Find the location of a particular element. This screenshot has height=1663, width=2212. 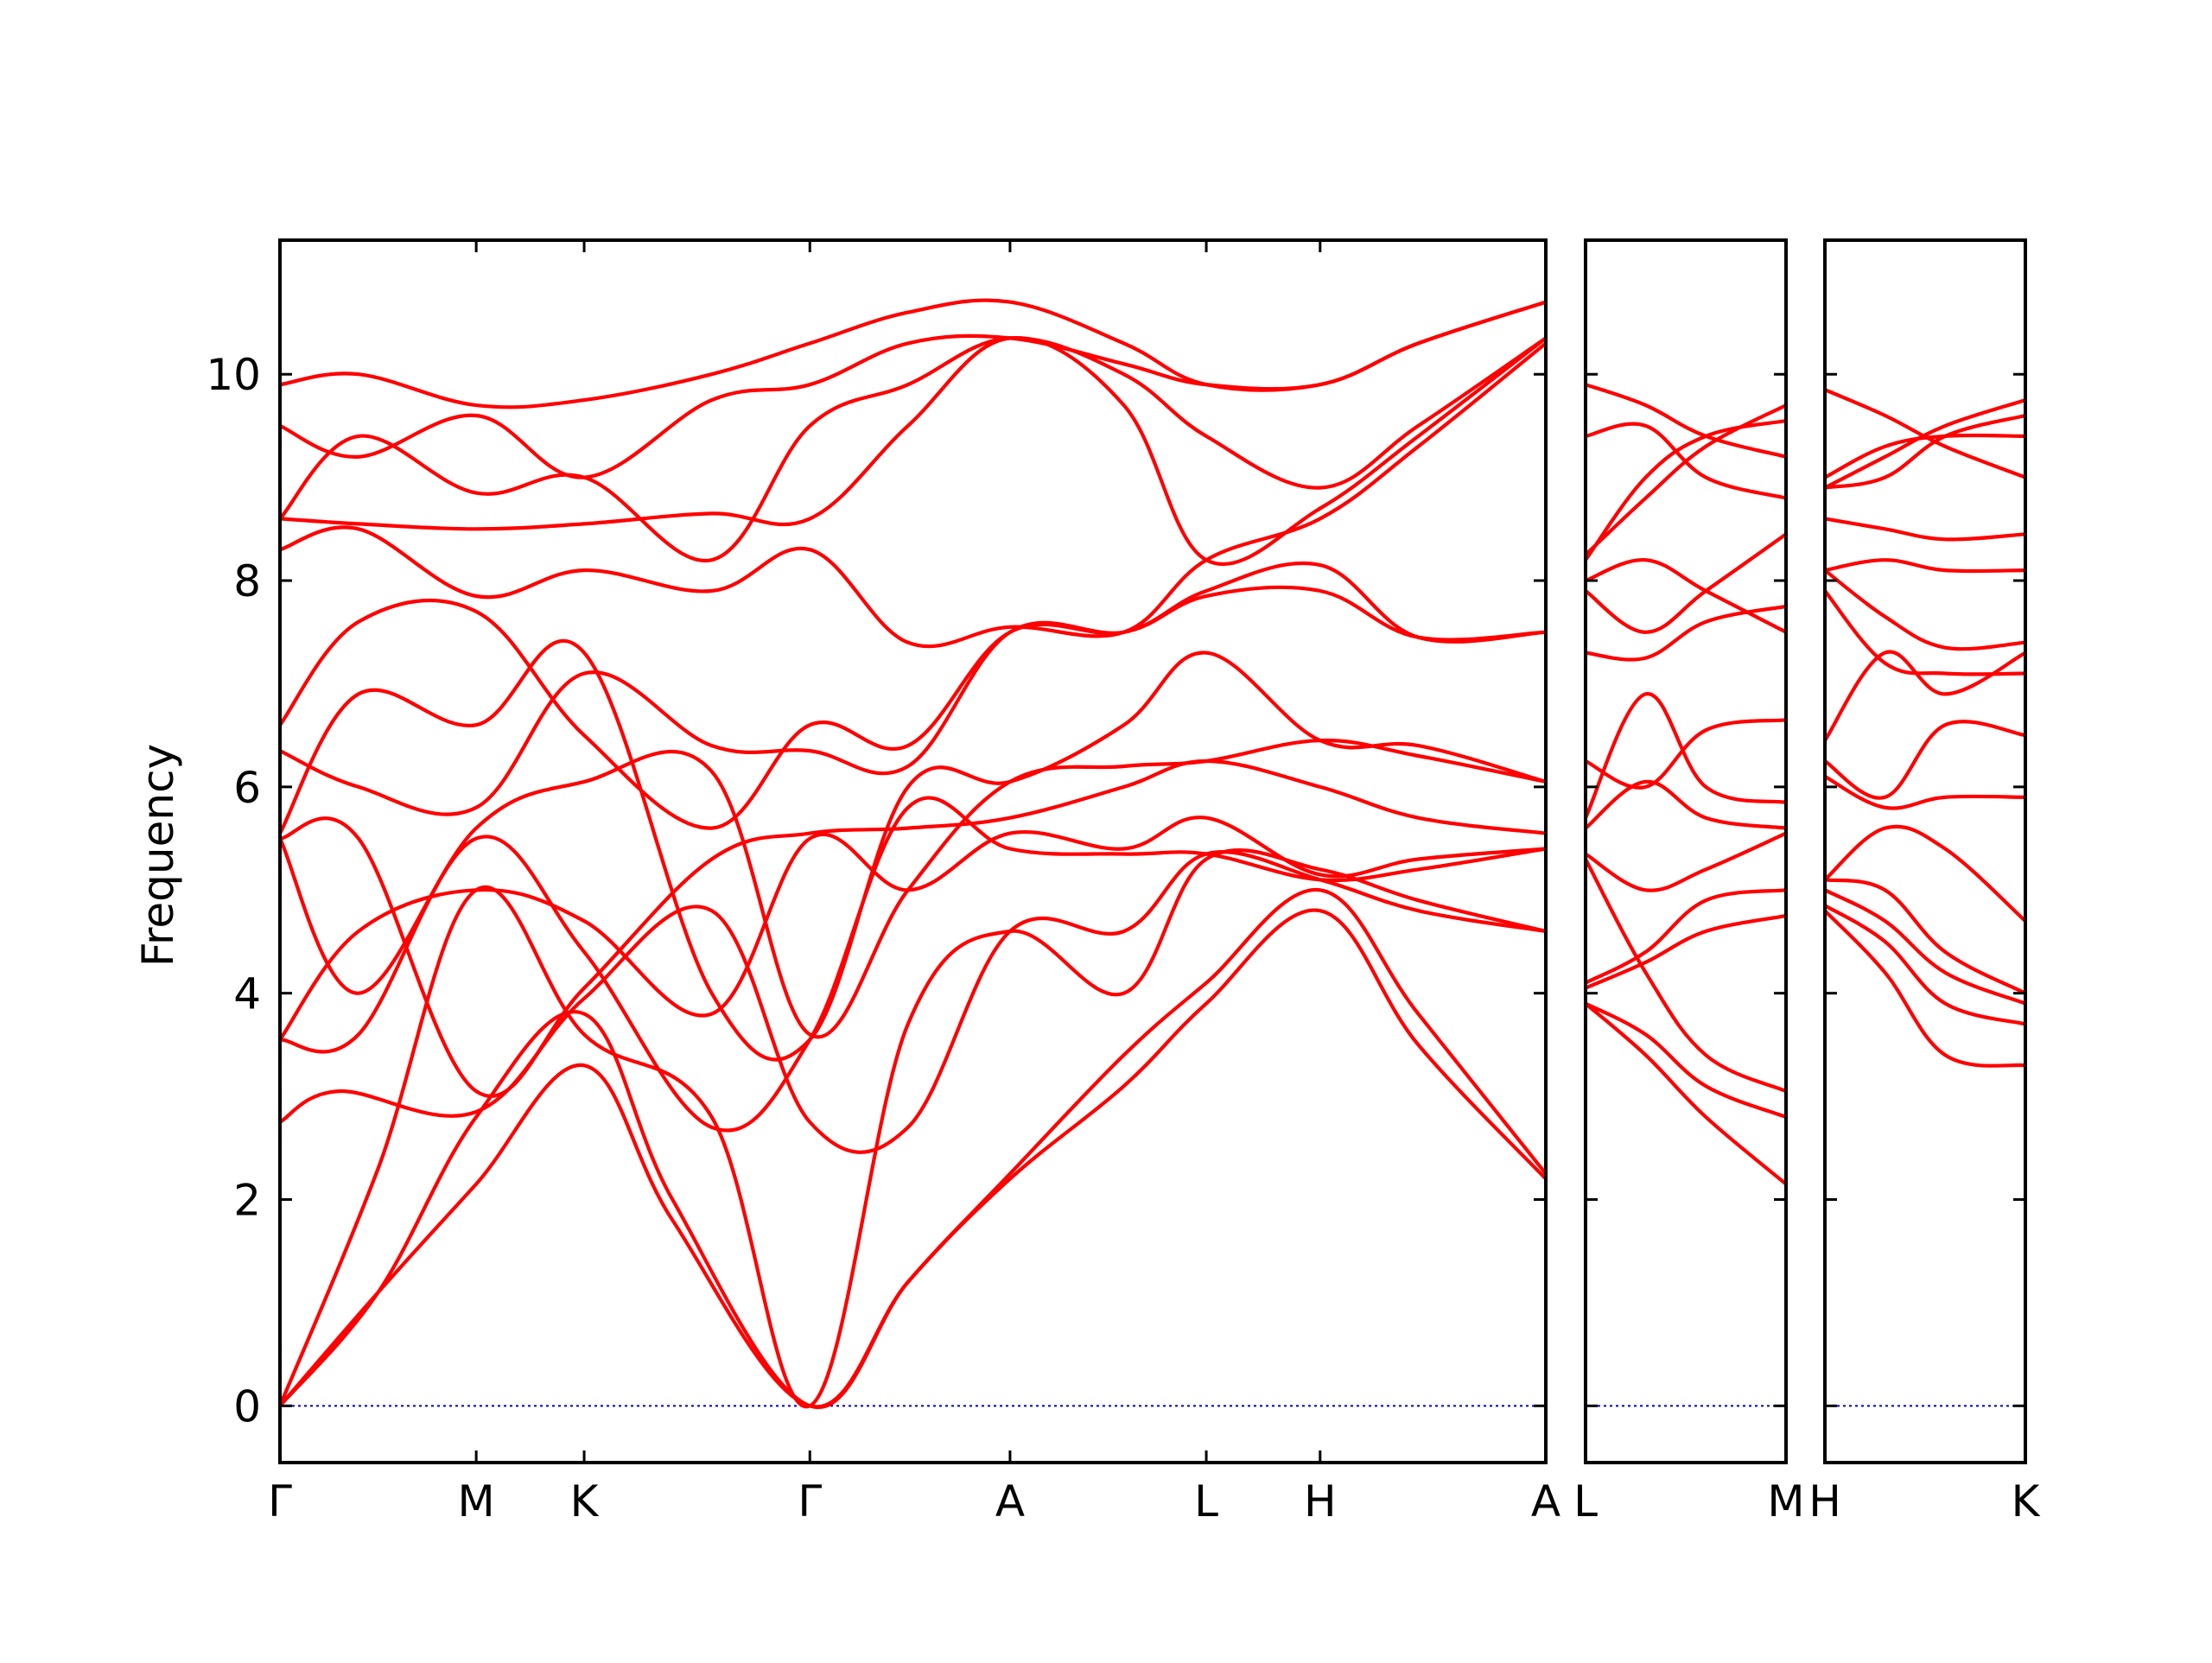

y-tick-label: 0 is located at coordinates (247, 1406).